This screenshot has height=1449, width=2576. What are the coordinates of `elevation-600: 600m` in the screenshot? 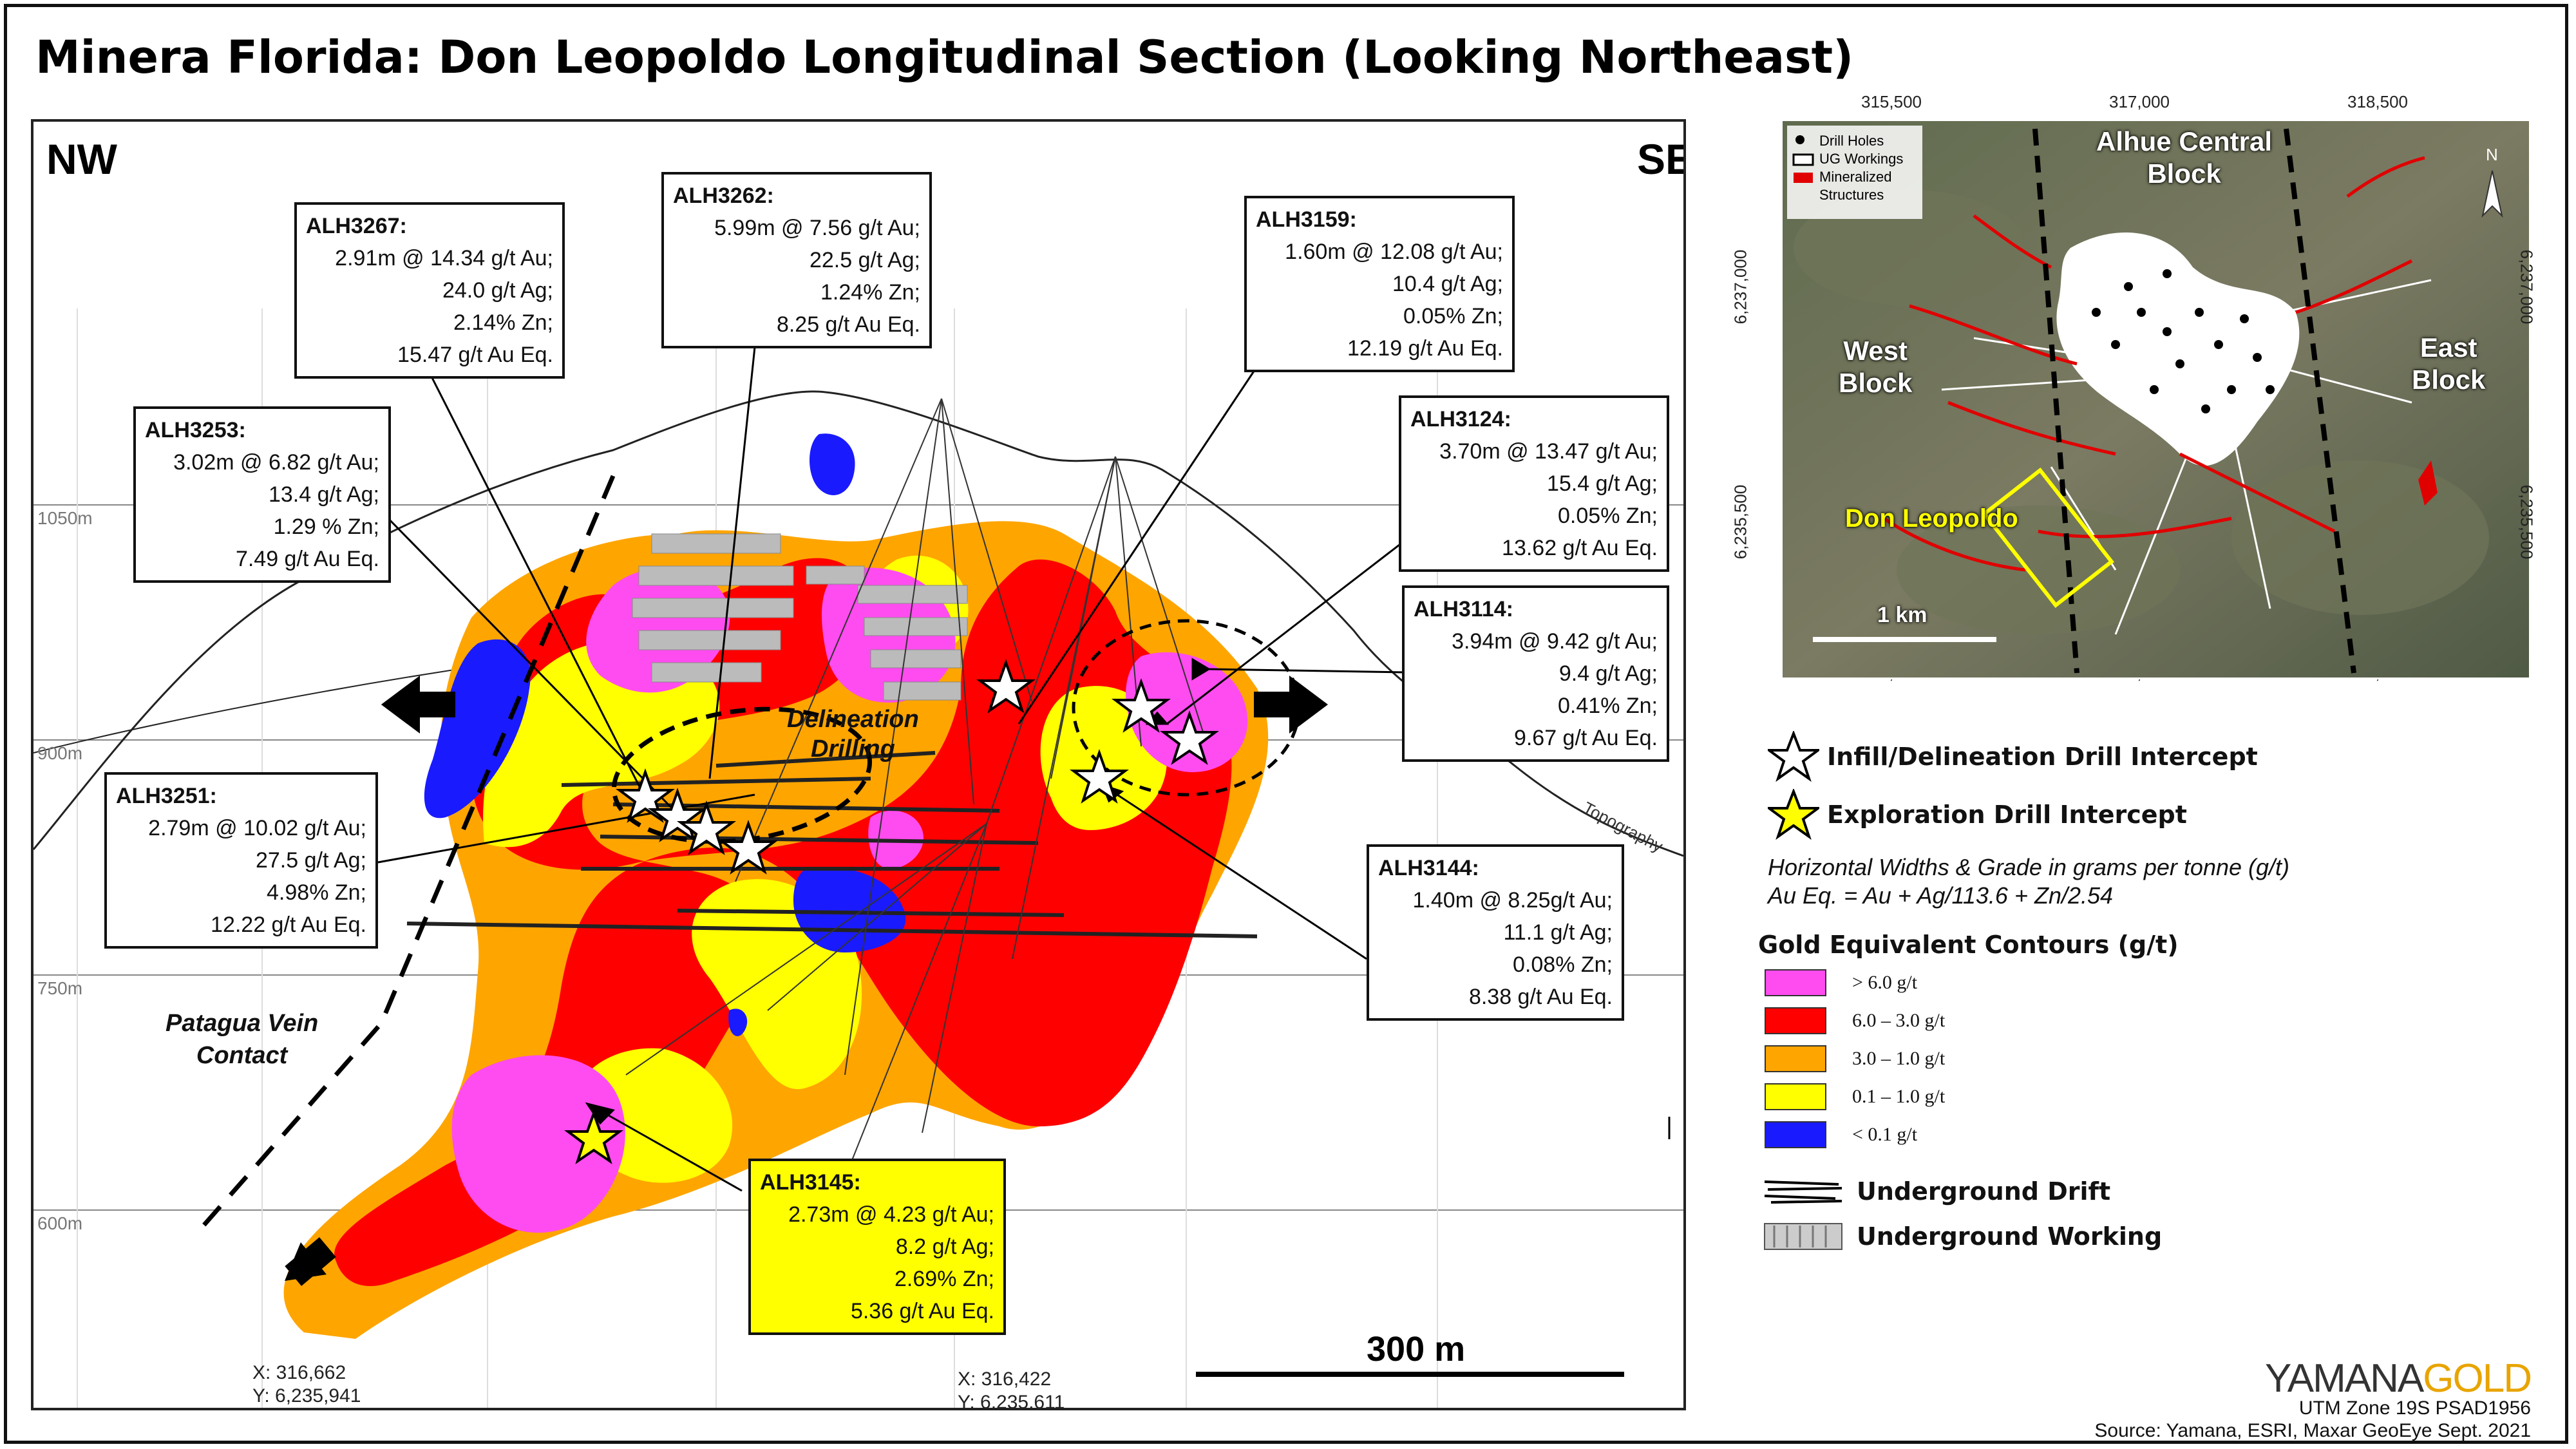 It's located at (60, 1223).